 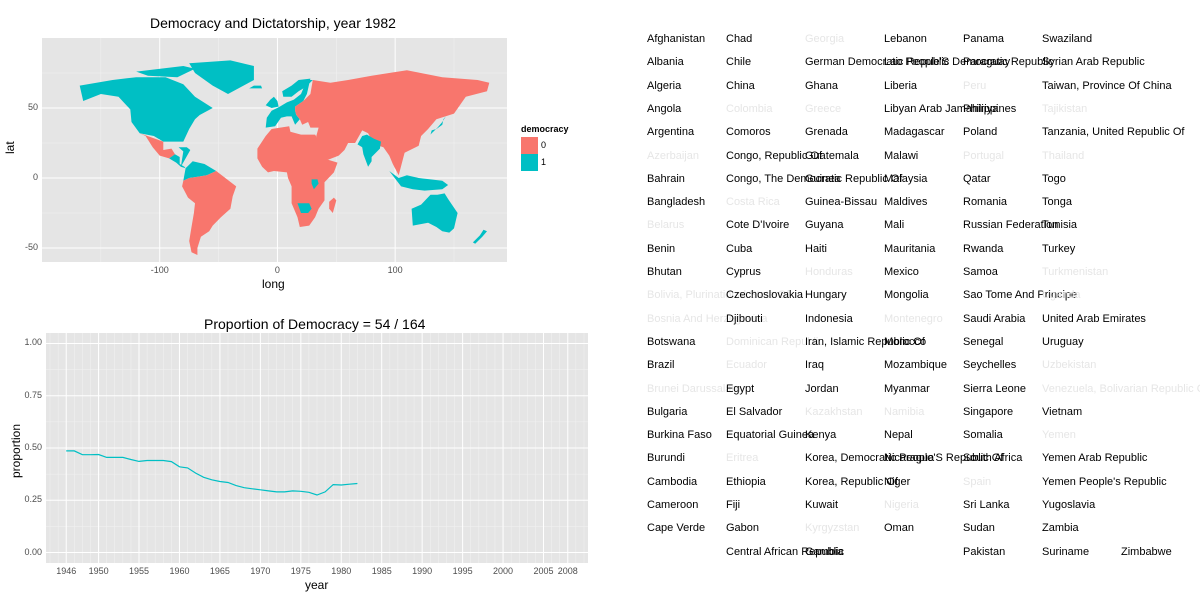 What do you see at coordinates (985, 202) in the screenshot?
I see `country-label: Romania` at bounding box center [985, 202].